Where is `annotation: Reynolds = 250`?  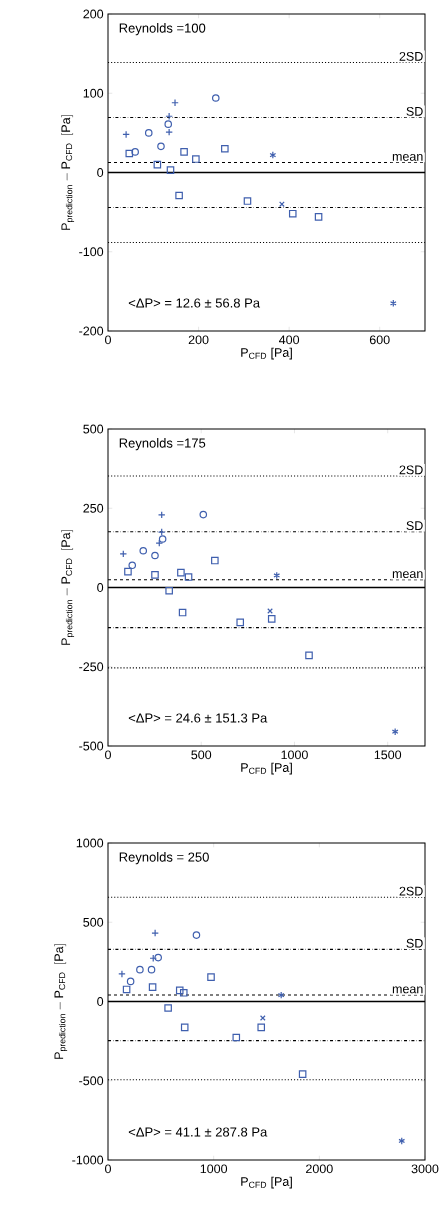 annotation: Reynolds = 250 is located at coordinates (164, 858).